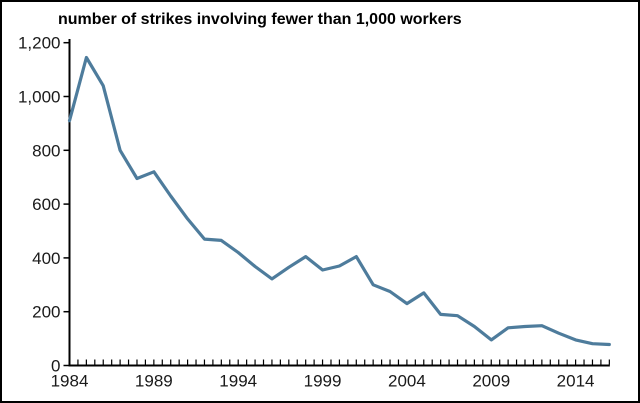 Image resolution: width=640 pixels, height=403 pixels. What do you see at coordinates (323, 381) in the screenshot?
I see `x-axis-tick-label: 1999` at bounding box center [323, 381].